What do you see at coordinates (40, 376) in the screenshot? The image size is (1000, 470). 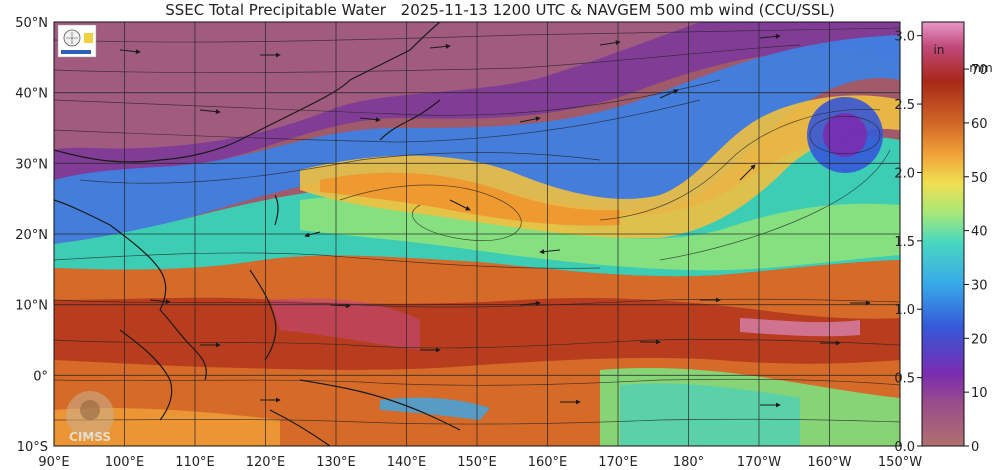 I see `latitude-tick-label: 0°` at bounding box center [40, 376].